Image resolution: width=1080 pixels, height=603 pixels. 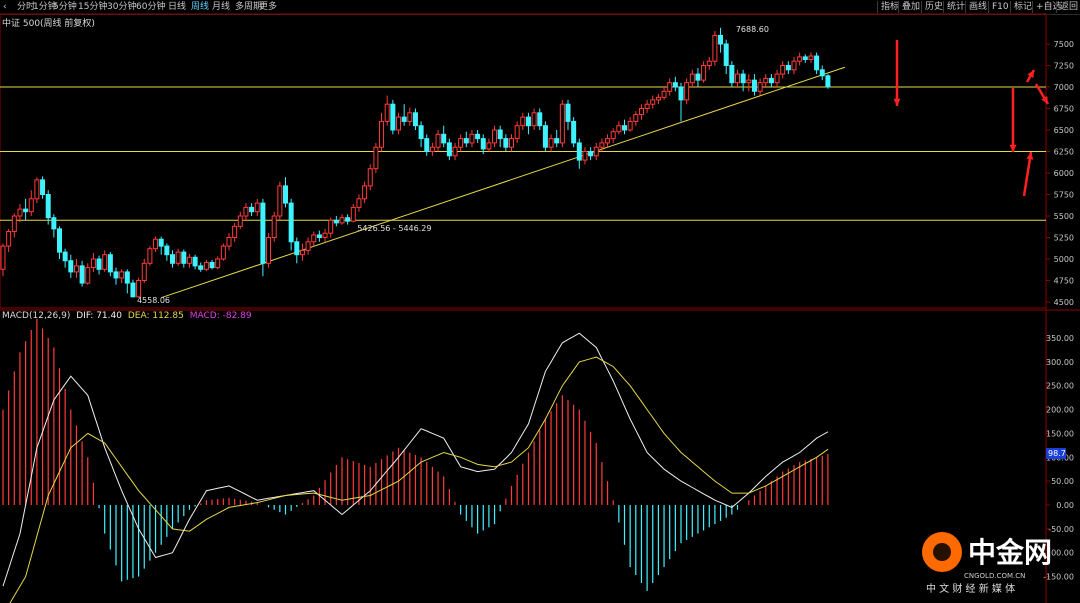 I want to click on btn-history: 历史, so click(x=933, y=7).